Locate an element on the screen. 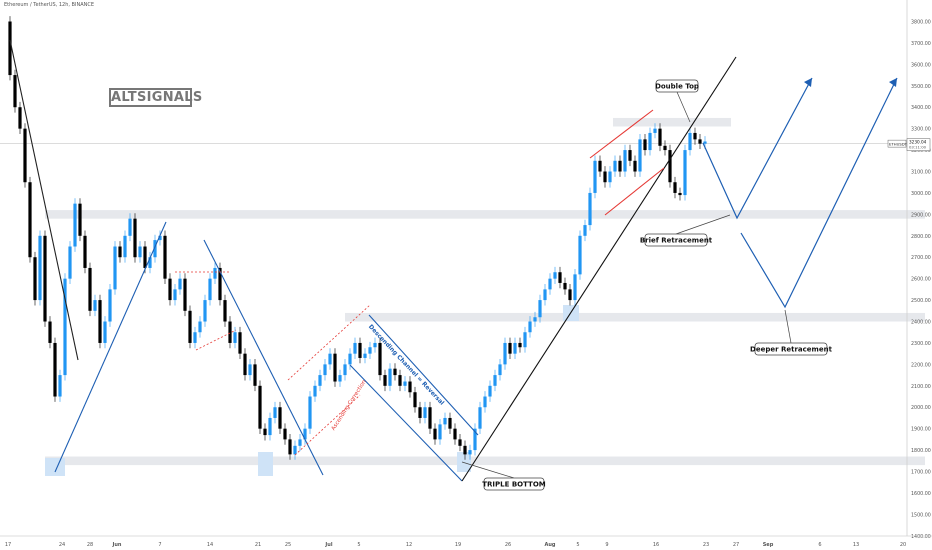 The width and height of the screenshot is (932, 550). x-tick-label: 7 is located at coordinates (159, 545).